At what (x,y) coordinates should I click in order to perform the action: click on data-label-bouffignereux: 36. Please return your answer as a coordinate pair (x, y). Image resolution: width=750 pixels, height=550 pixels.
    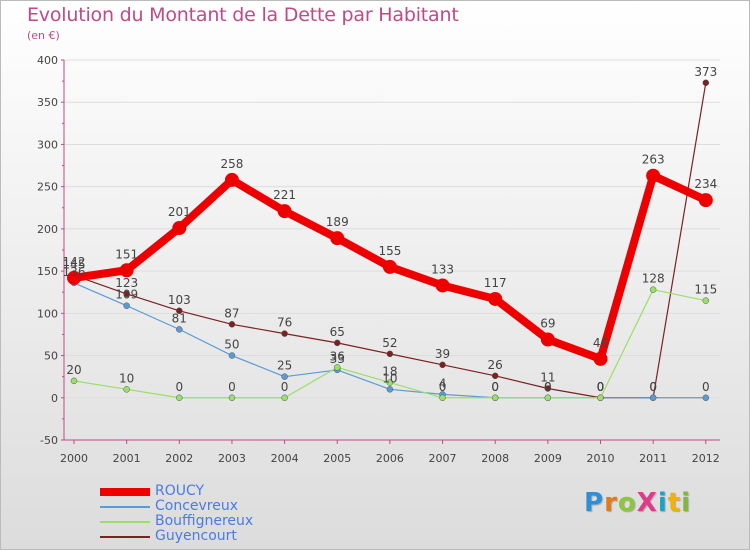
    Looking at the image, I should click on (337, 356).